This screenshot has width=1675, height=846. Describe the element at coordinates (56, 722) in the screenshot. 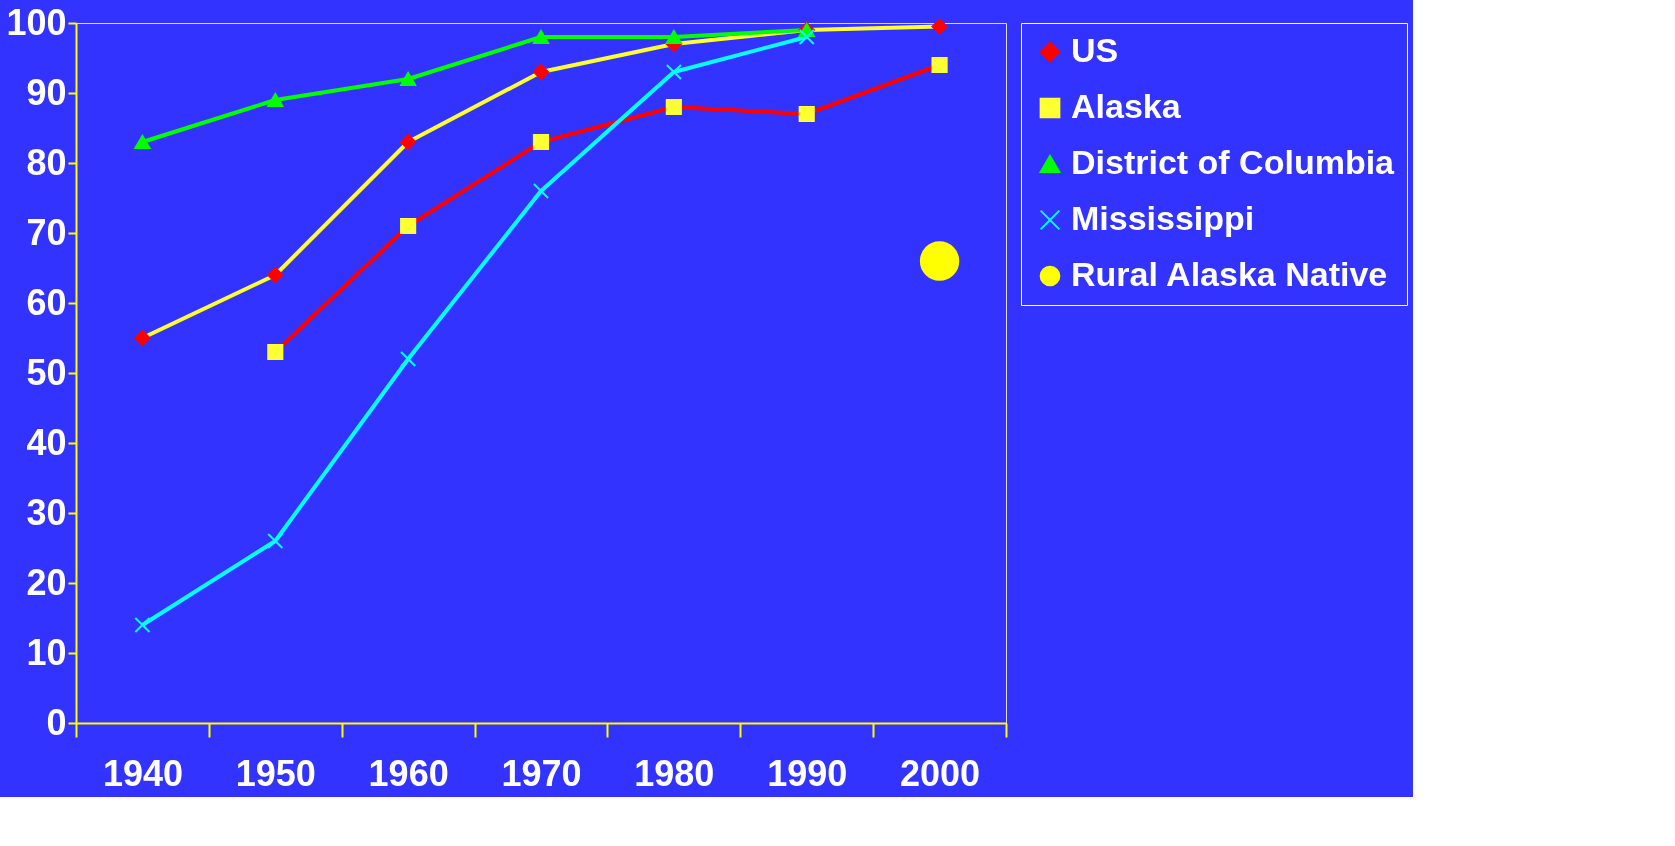

I see `y-tick-label: 0` at that location.